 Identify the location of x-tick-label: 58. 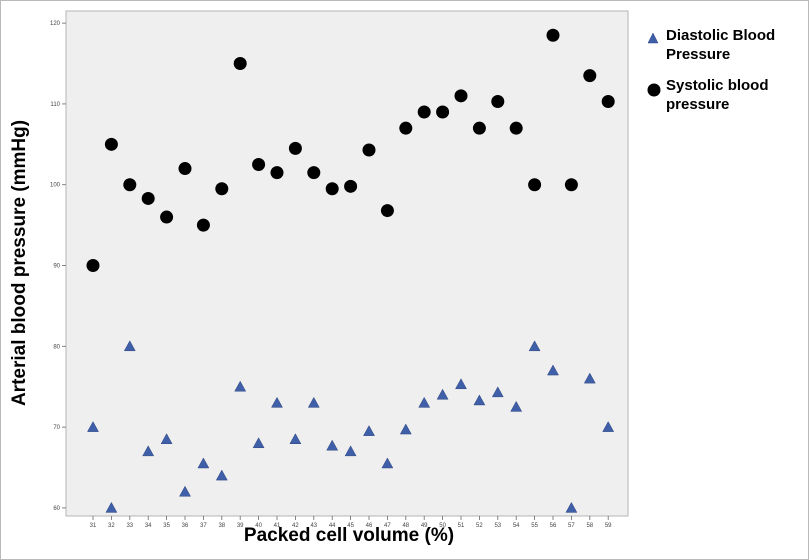
(589, 526).